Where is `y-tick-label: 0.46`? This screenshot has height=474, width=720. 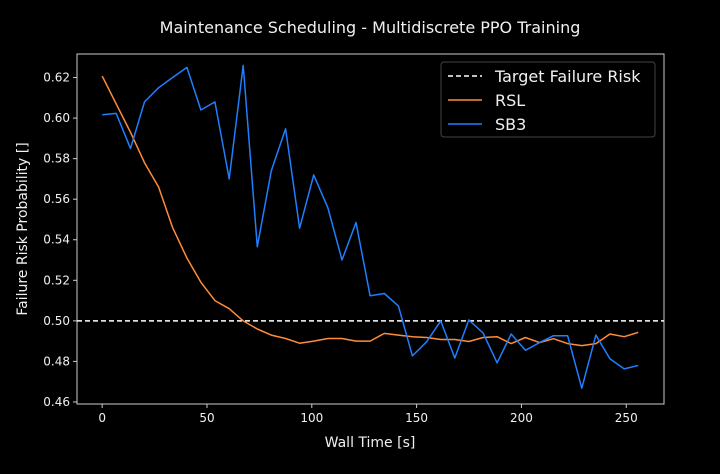
y-tick-label: 0.46 is located at coordinates (56, 402).